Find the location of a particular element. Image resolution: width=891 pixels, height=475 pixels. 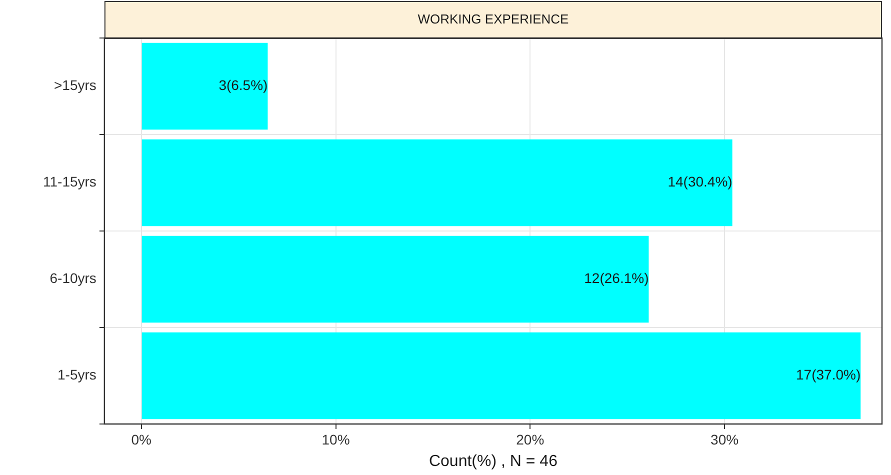

x-tick-label: 10% is located at coordinates (336, 439).